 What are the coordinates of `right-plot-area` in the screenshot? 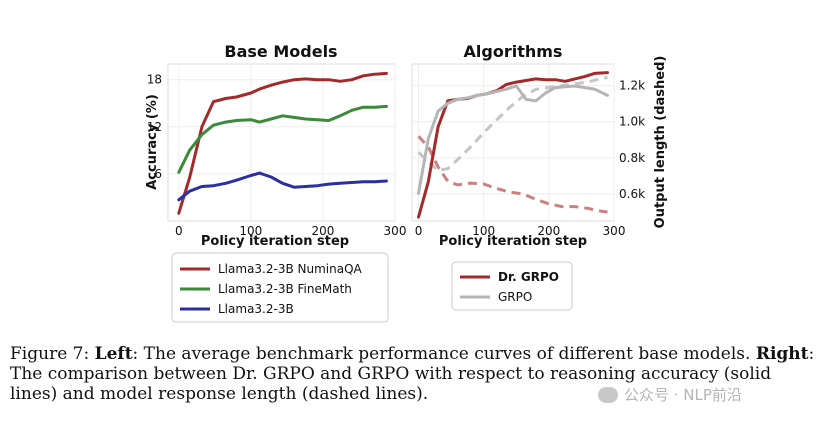 It's located at (513, 142).